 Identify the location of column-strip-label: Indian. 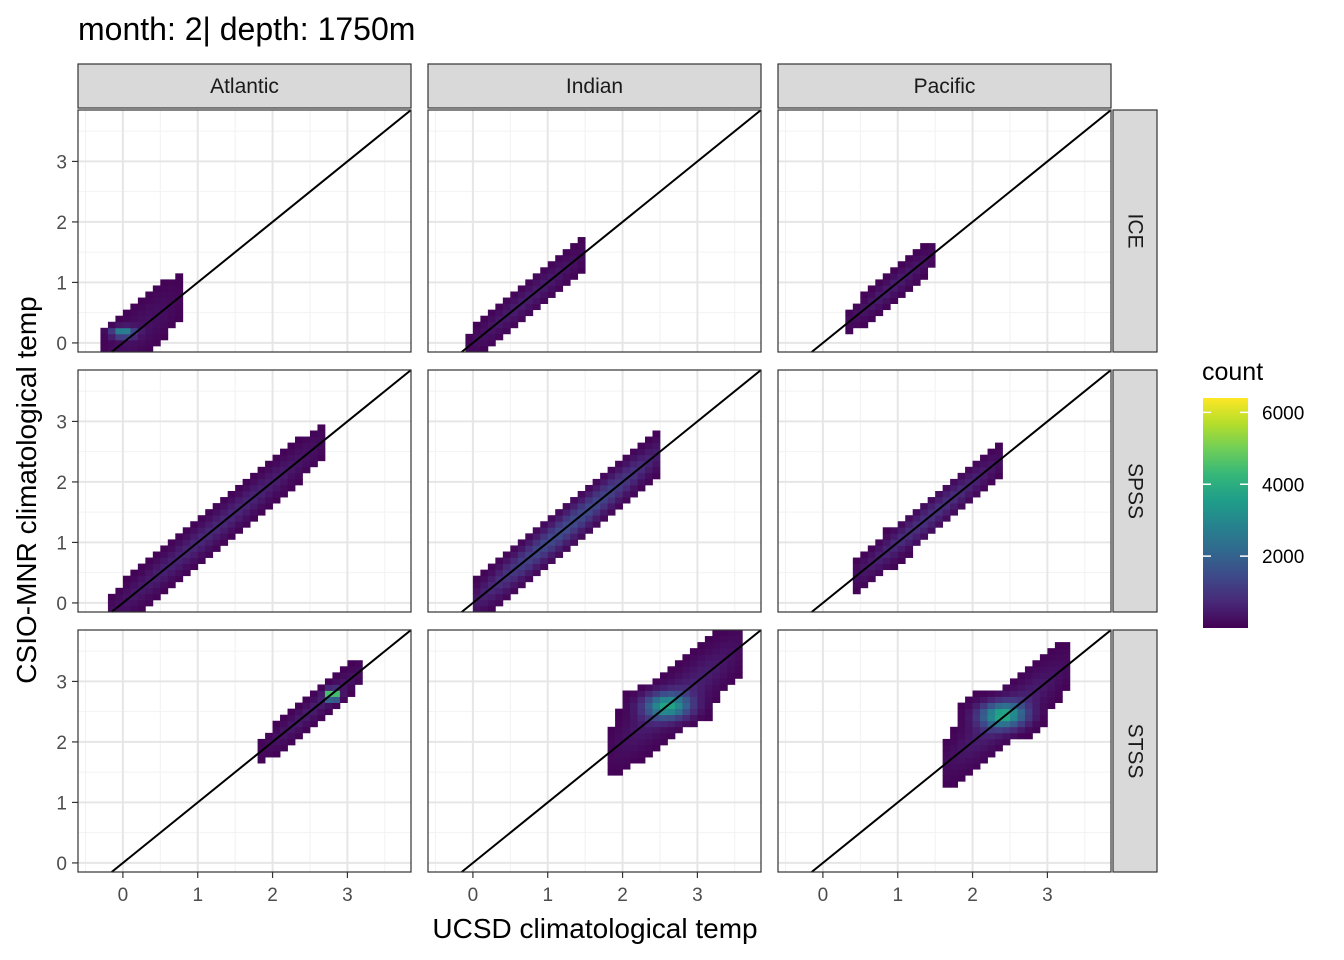
(594, 86).